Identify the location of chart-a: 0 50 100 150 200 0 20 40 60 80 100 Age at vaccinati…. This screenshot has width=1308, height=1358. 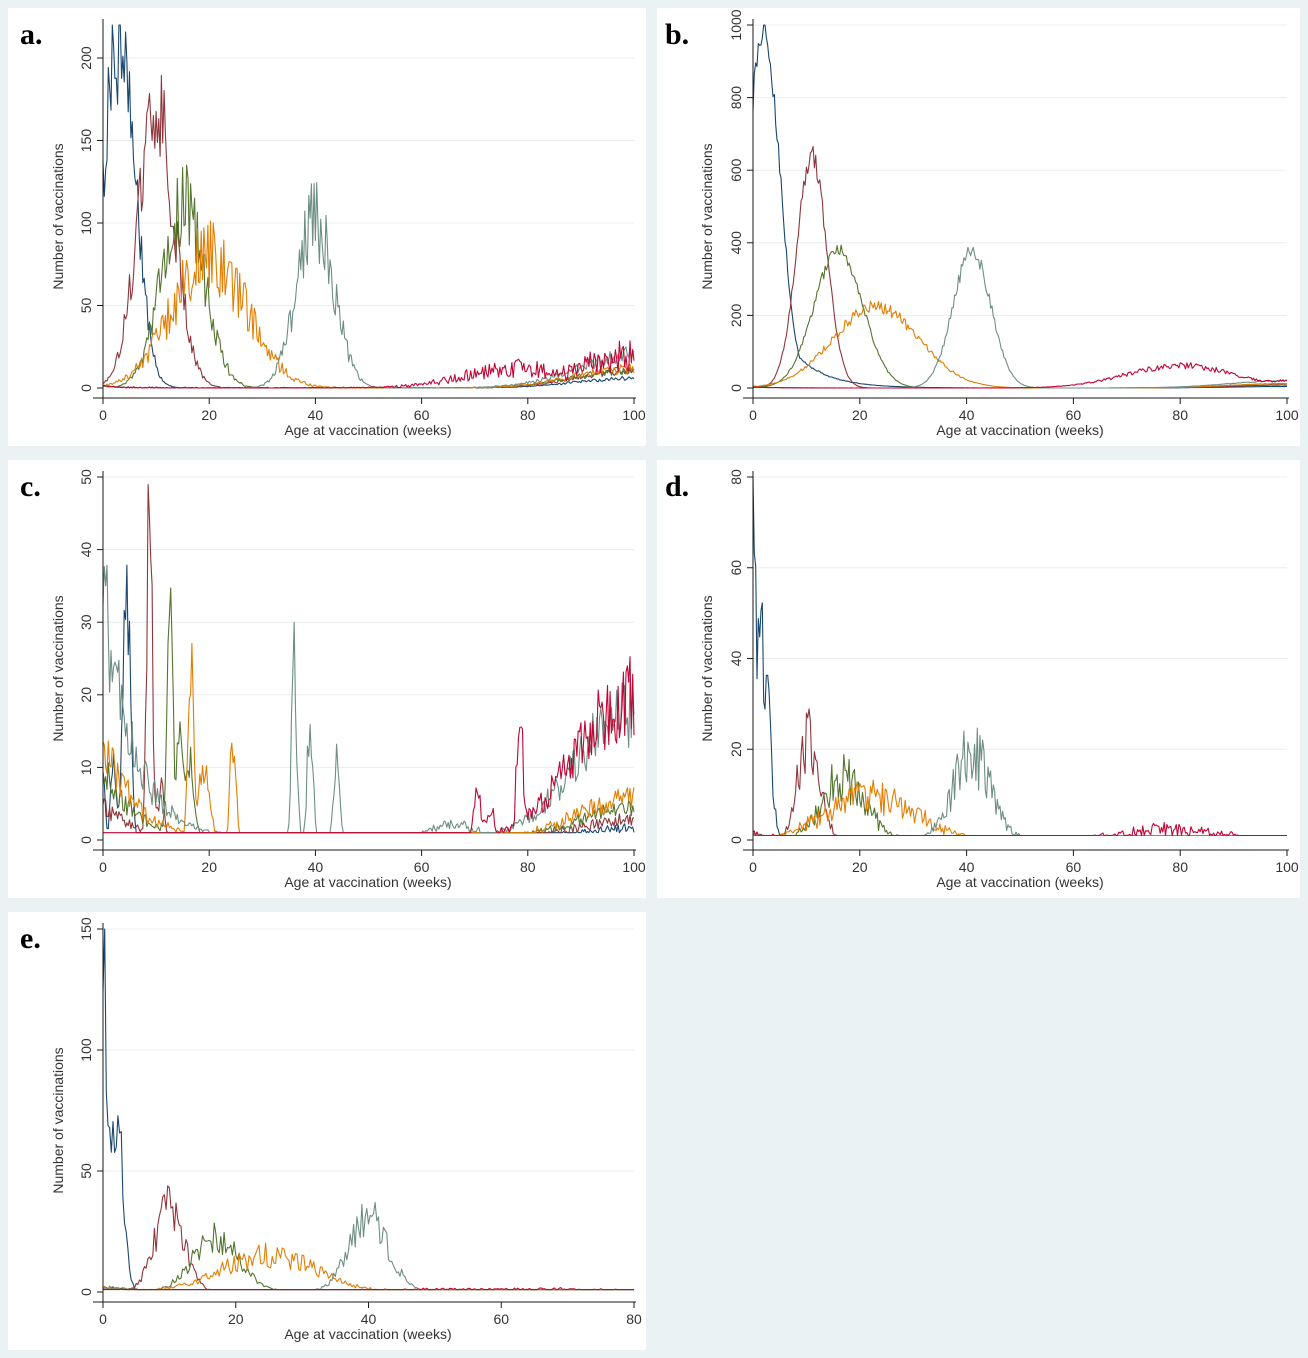
(348, 228).